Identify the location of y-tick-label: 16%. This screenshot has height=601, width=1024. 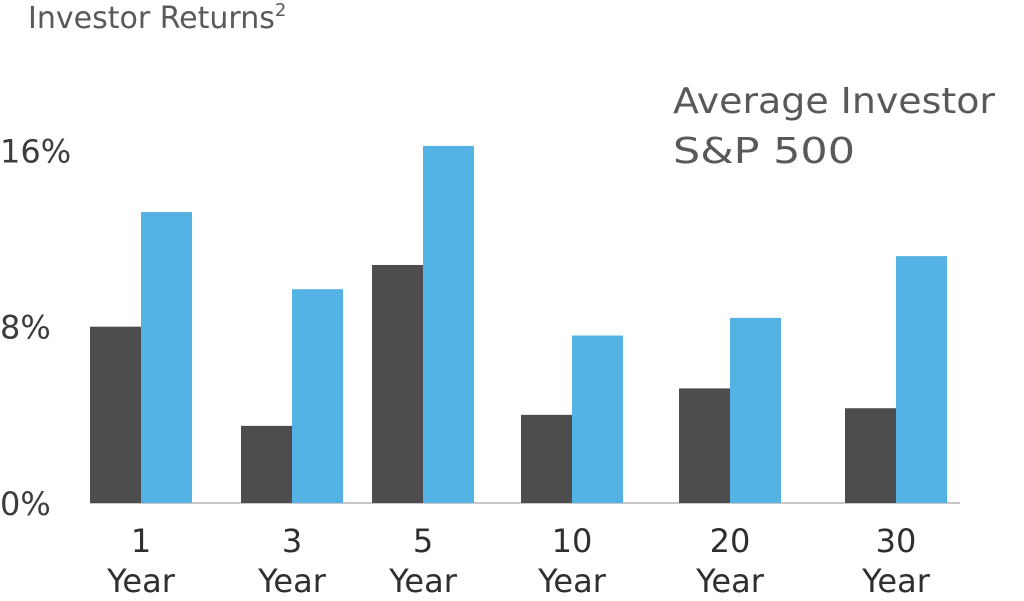
(35, 151).